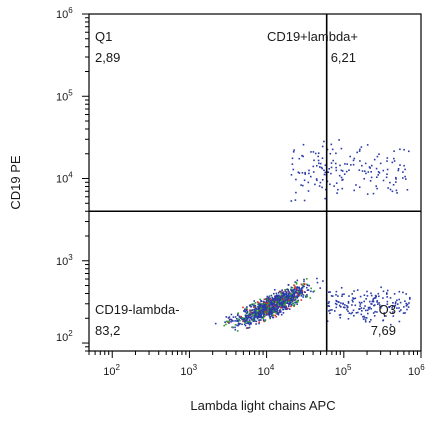 The width and height of the screenshot is (439, 425). Describe the element at coordinates (343, 57) in the screenshot. I see `quadrant-cd19pos-lambdapos-value: 6,21` at that location.